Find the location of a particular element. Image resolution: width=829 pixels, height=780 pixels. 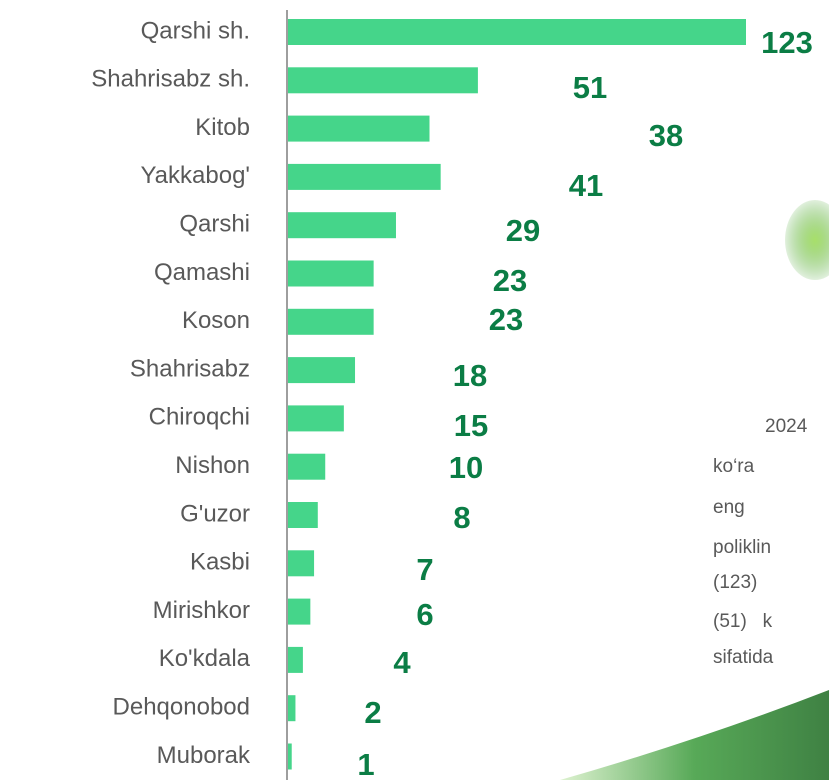

annotation-text: ko‘ra is located at coordinates (734, 466).